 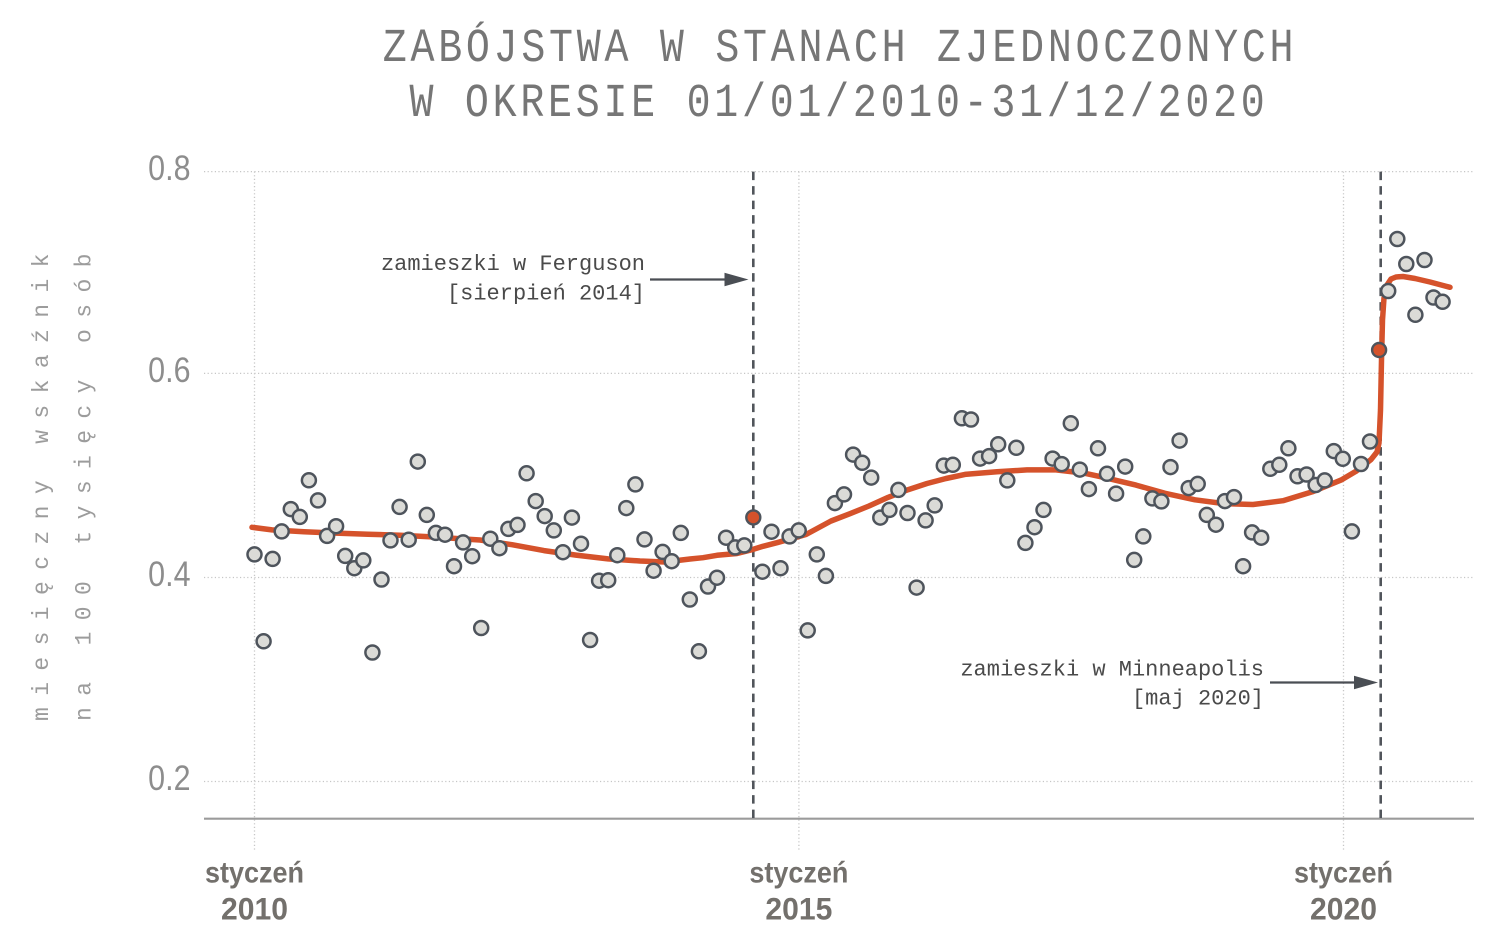 I want to click on svg-text: zamieszki w Minneapolis, so click(x=1112, y=670).